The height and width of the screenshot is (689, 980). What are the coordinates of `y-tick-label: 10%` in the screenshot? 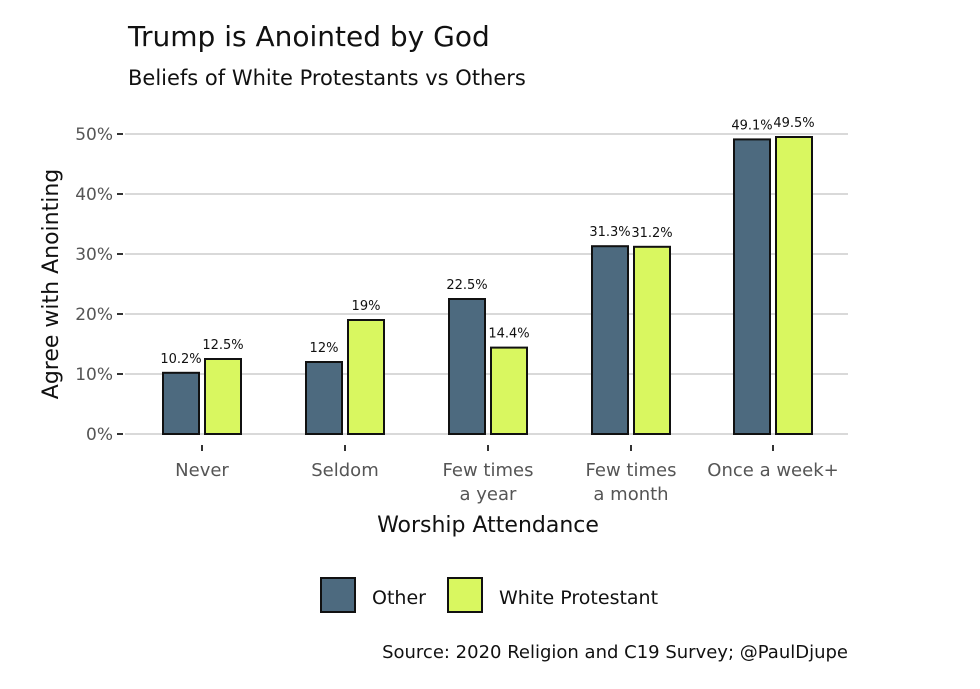 It's located at (94, 375).